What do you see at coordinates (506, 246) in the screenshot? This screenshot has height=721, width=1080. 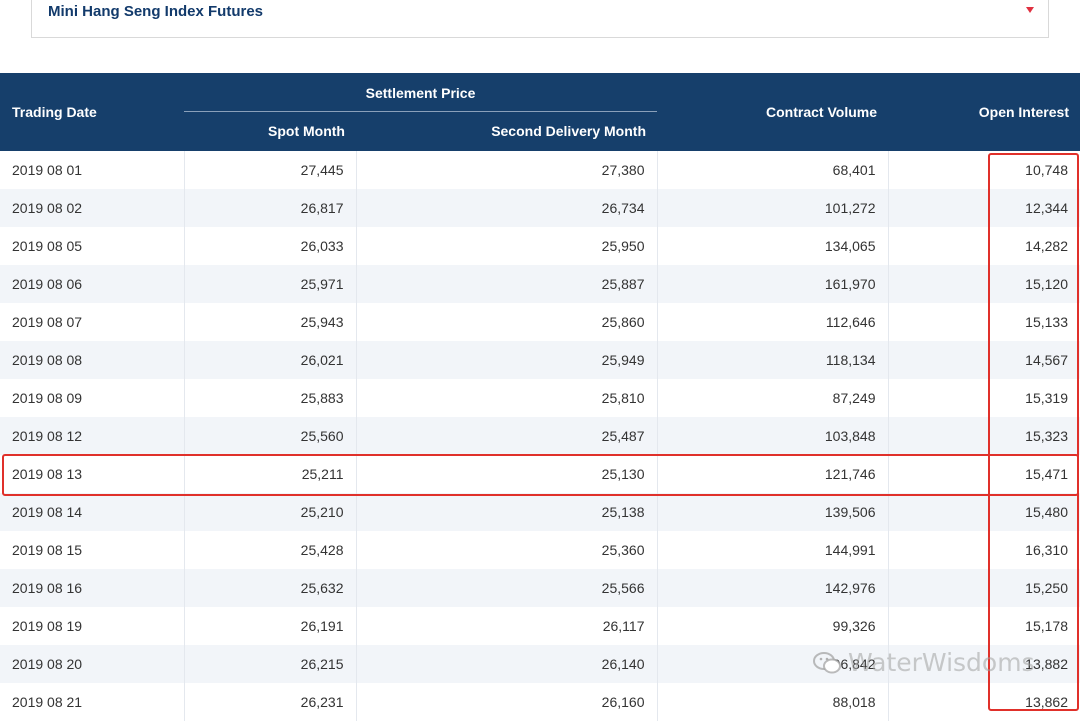 I see `second-delivery-month-cell: 25,950` at bounding box center [506, 246].